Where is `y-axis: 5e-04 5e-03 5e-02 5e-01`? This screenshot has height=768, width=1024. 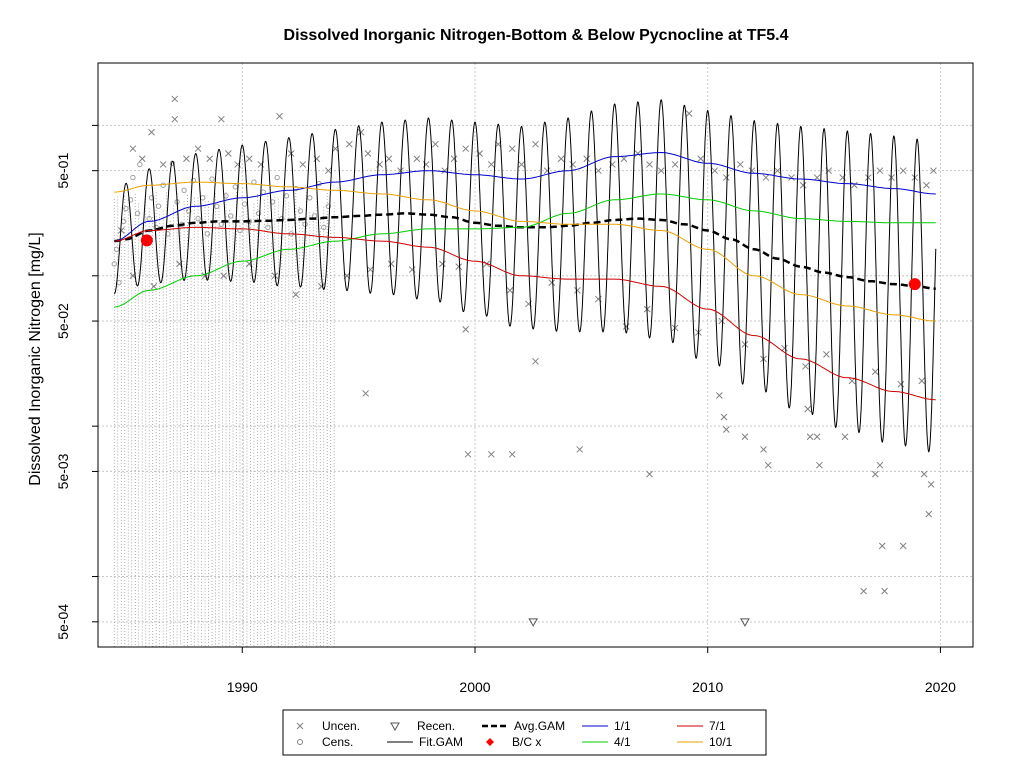 y-axis: 5e-04 5e-03 5e-02 5e-01 is located at coordinates (76, 382).